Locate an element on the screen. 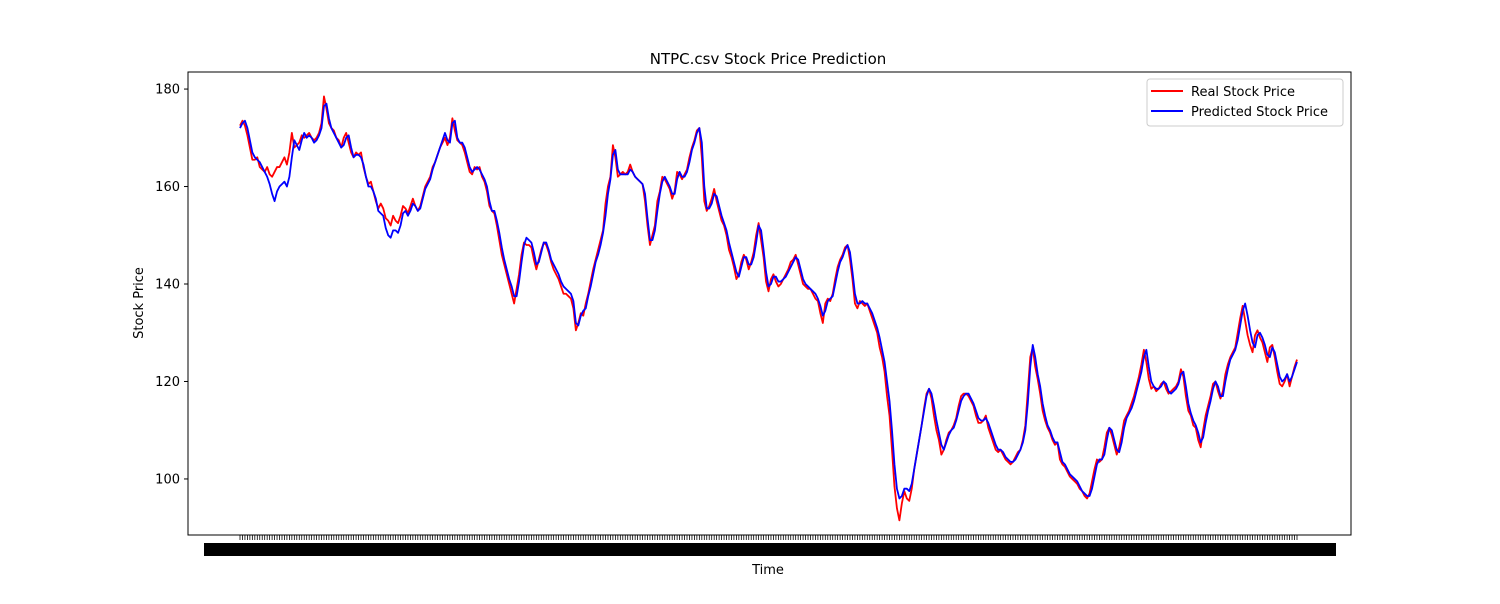 This screenshot has height=604, width=1500. y-tick-label: 120 is located at coordinates (167, 382).